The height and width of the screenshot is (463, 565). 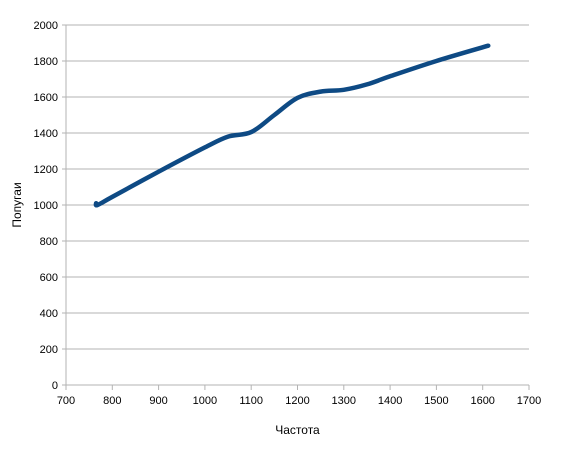 I want to click on y-tick-label: 400, so click(x=49, y=314).